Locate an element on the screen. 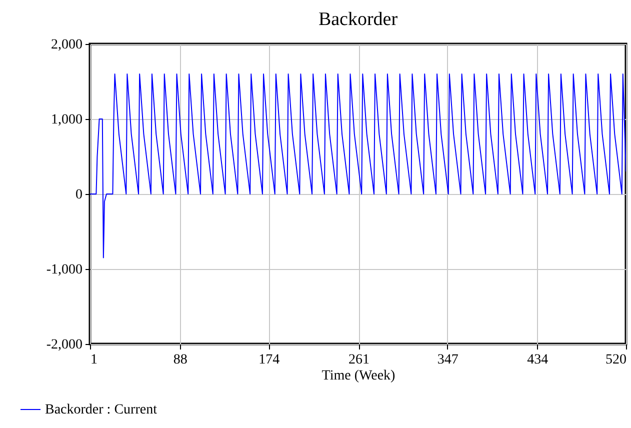  x-tick-label: 434 is located at coordinates (537, 360).